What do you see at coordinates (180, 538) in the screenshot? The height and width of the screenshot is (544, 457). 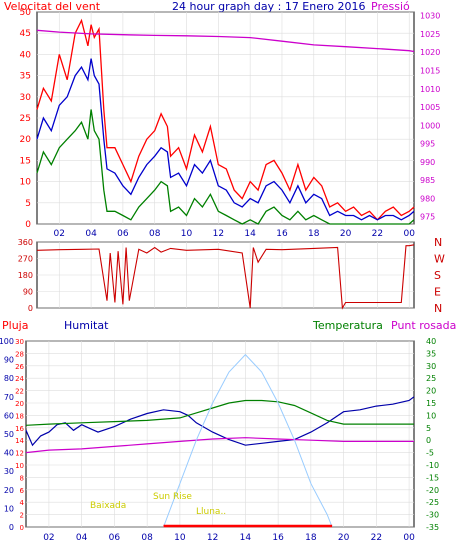 I see `thermo-x-tick-label: 10` at bounding box center [180, 538].